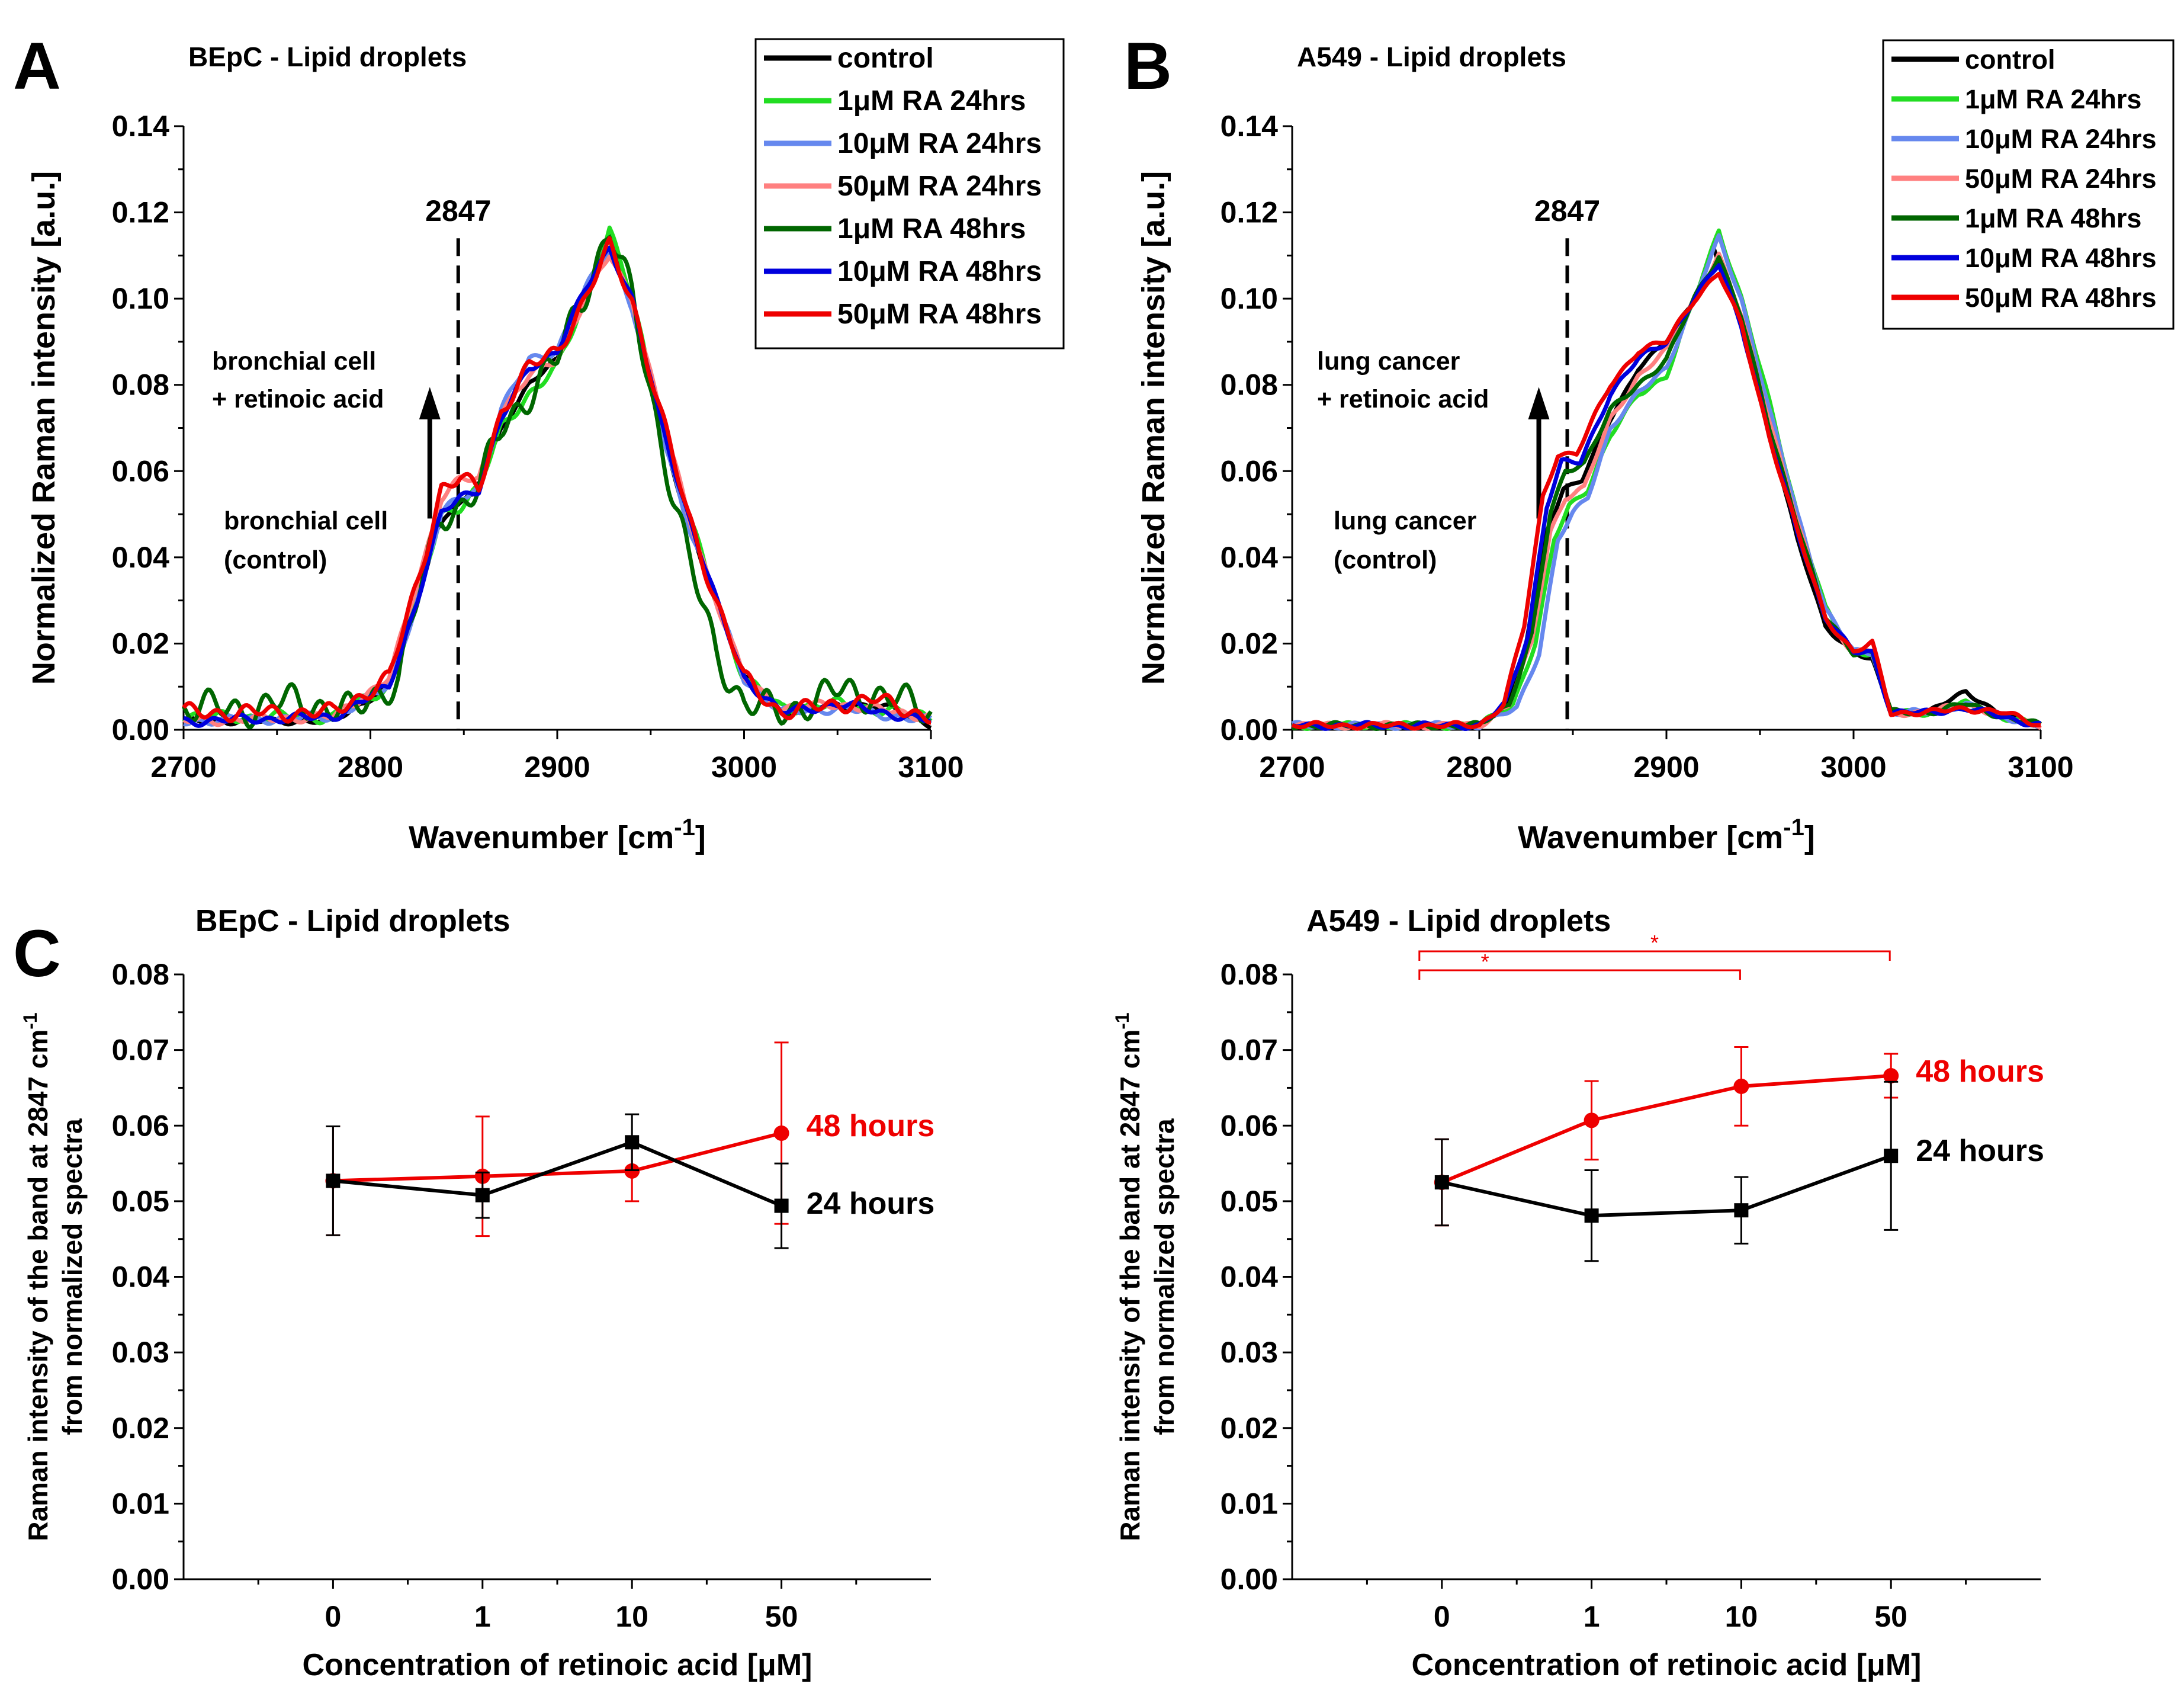  Describe the element at coordinates (37, 953) in the screenshot. I see `panel-letter-c: C` at that location.